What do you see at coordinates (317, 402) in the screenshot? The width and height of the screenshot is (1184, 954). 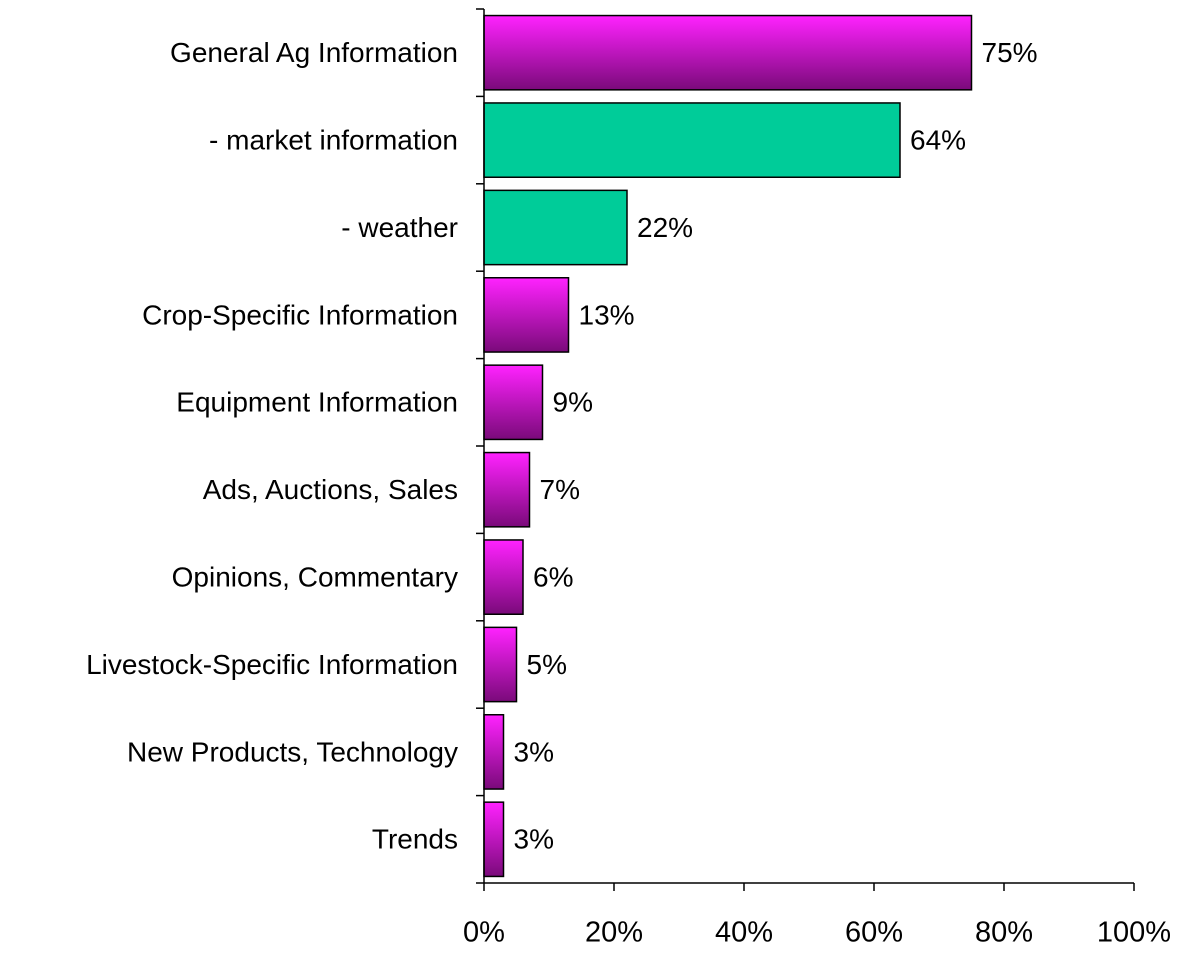 I see `category-label: Equipment Information` at bounding box center [317, 402].